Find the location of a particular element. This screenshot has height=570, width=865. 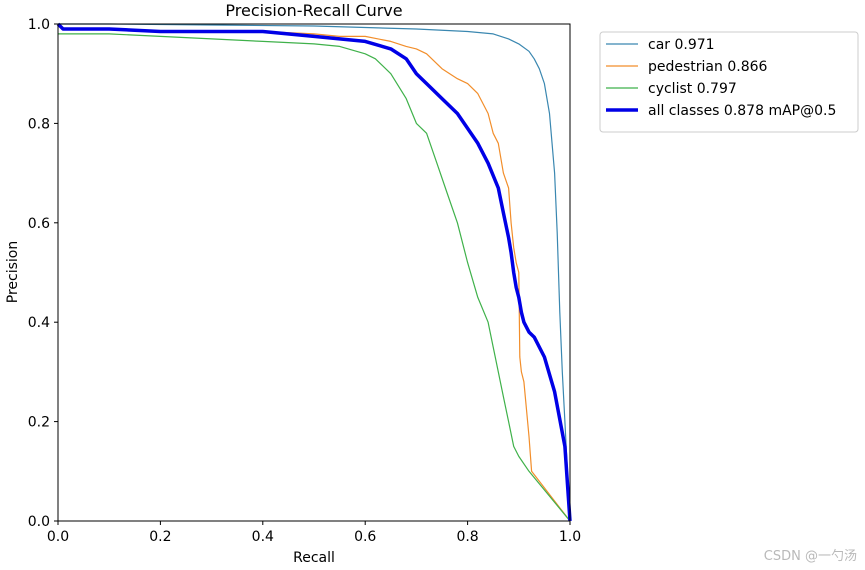

x-tick-label: 0.4 is located at coordinates (263, 537).